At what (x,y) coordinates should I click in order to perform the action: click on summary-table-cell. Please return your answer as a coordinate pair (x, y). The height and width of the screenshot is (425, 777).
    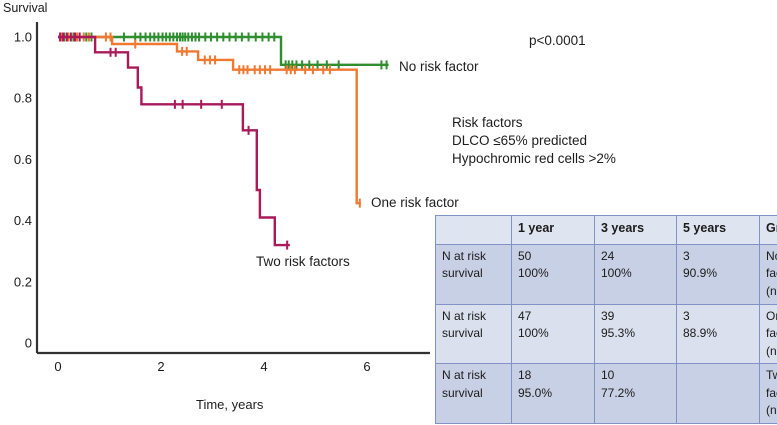
    Looking at the image, I should click on (718, 394).